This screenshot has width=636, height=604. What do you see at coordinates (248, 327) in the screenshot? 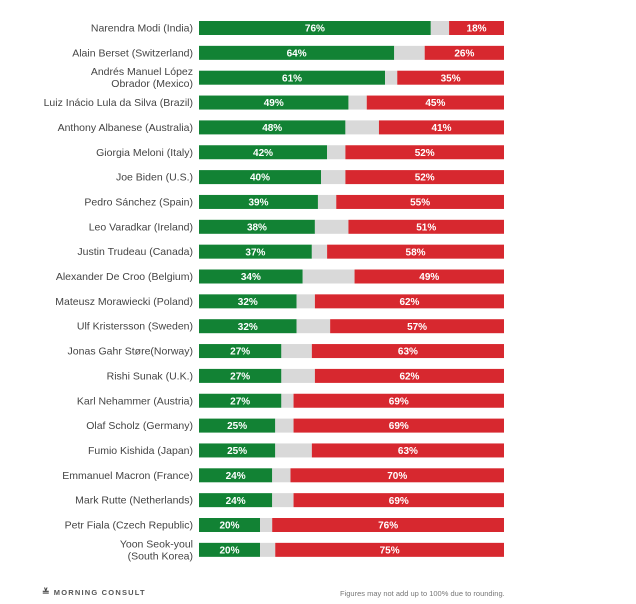
I see `data-label-approve: 32%` at bounding box center [248, 327].